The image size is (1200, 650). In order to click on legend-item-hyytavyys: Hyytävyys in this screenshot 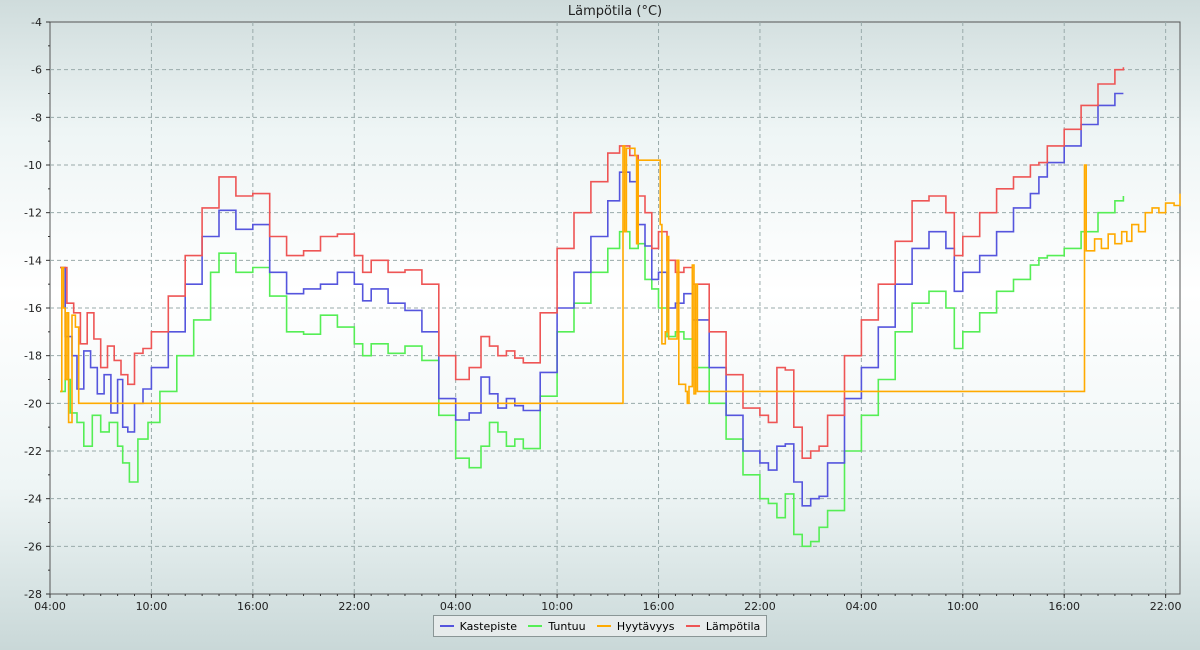, I will do `click(635, 626)`.